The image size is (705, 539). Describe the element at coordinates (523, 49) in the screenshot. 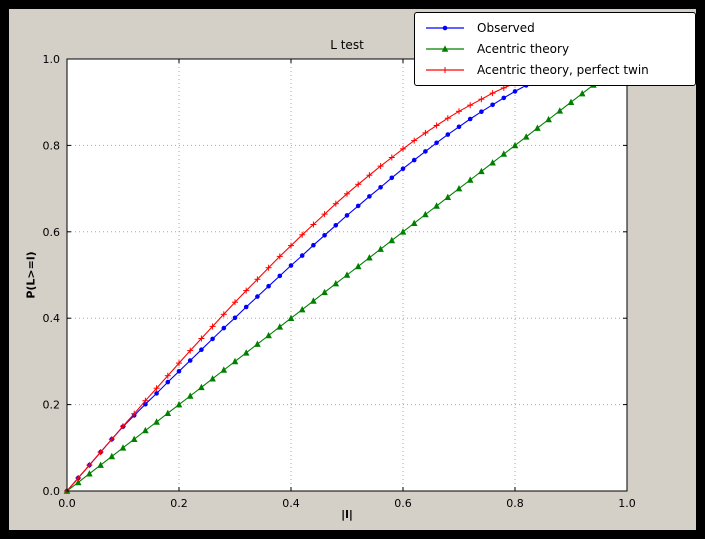

I see `legend-label: Acentric theory` at that location.